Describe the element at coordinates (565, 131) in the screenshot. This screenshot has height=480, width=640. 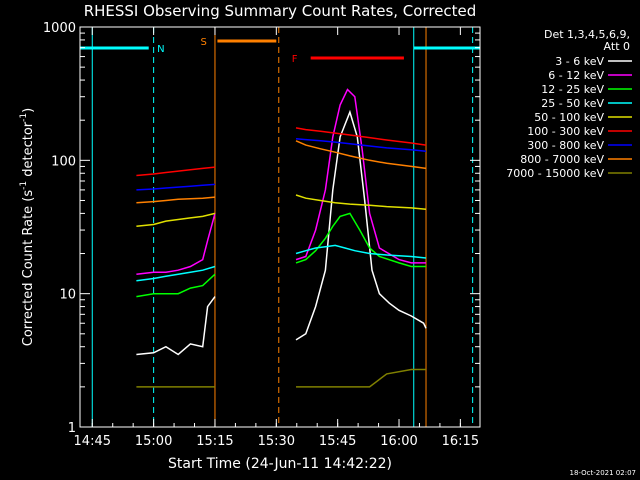
I see `legend-label-100-300-keV: 100 - 300 keV` at that location.